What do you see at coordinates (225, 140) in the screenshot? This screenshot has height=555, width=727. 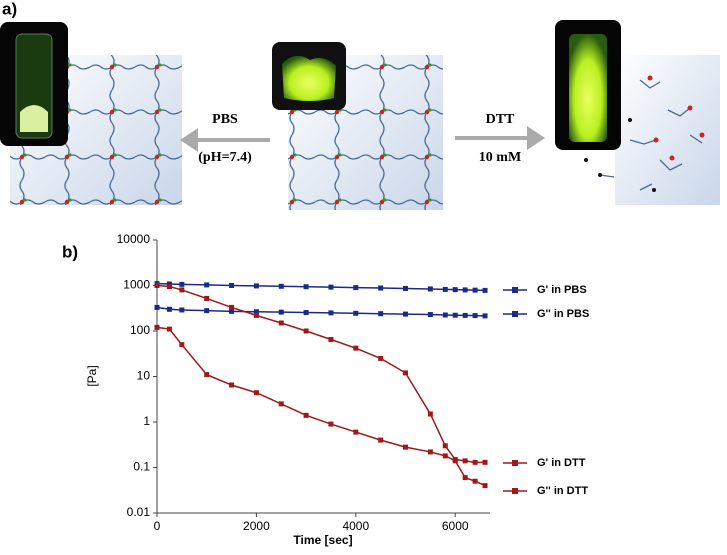 I see `arrow-left` at bounding box center [225, 140].